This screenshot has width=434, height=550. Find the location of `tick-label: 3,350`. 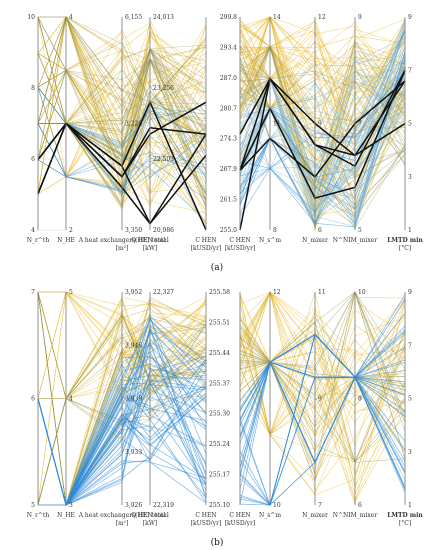

tick-label: 3,350 is located at coordinates (133, 230).